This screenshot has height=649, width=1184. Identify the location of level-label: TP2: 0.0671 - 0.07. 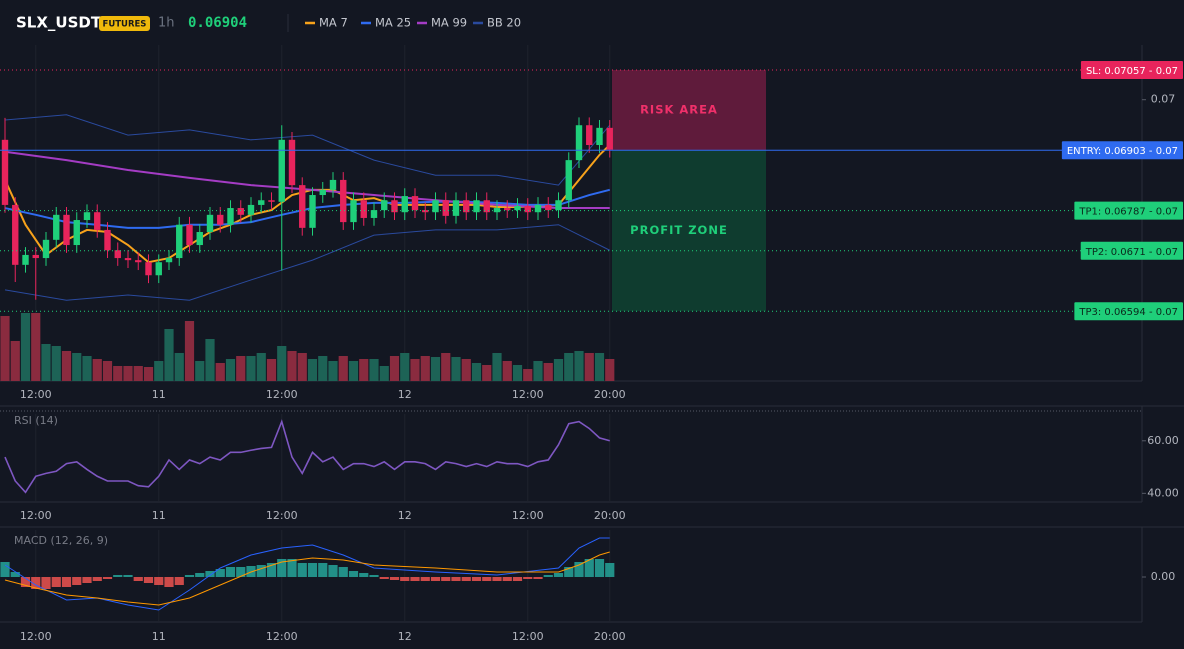
(1131, 252).